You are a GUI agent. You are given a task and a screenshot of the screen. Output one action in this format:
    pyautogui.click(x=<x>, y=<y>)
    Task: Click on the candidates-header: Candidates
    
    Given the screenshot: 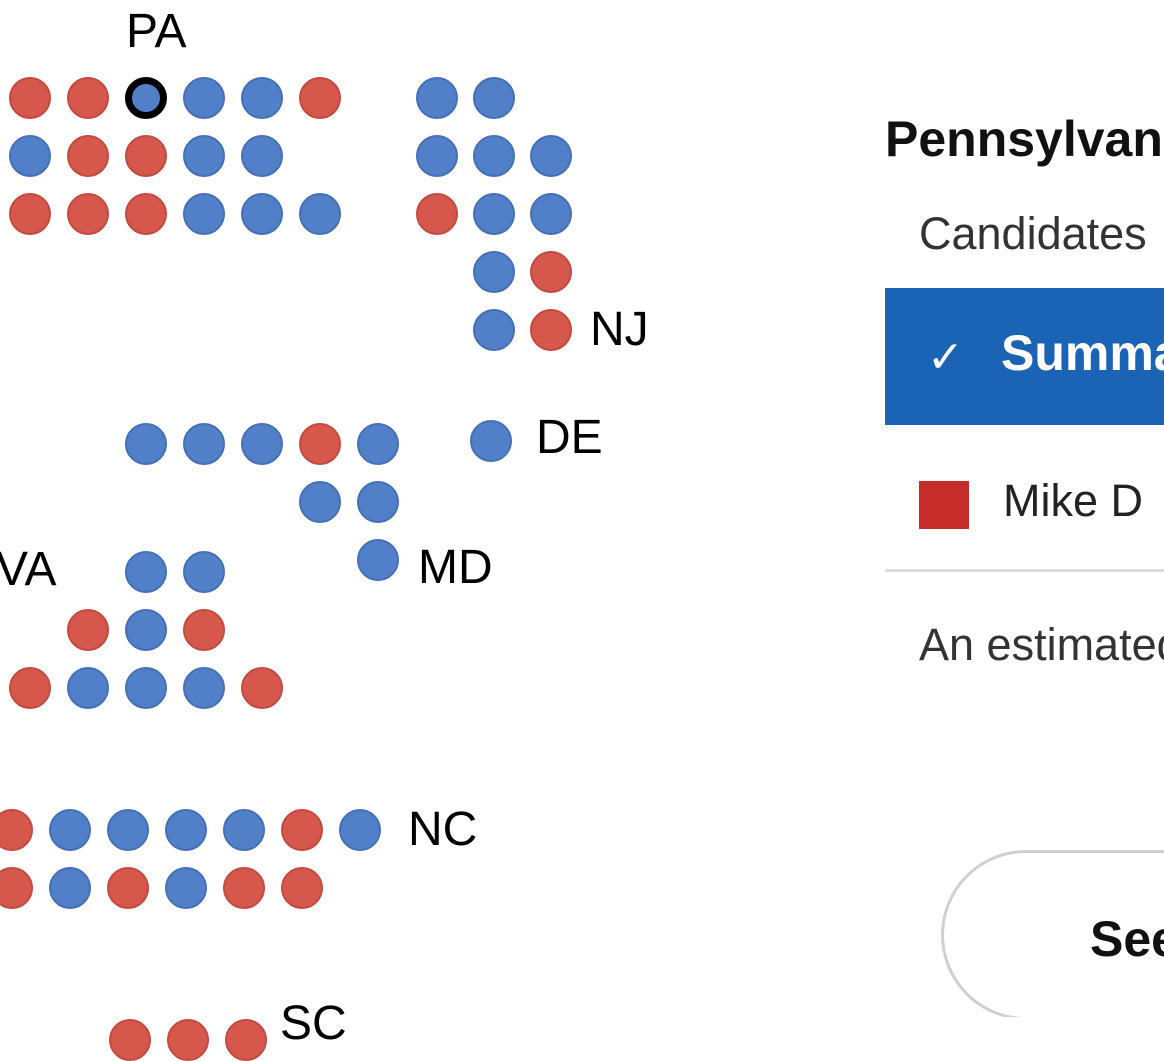 What is the action you would take?
    pyautogui.click(x=1033, y=233)
    